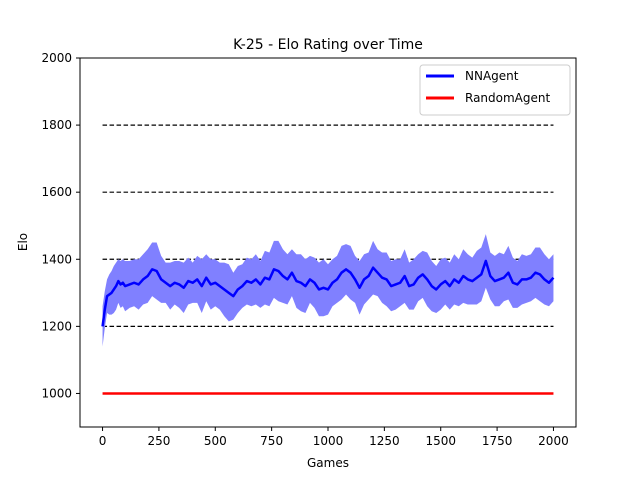 The height and width of the screenshot is (480, 640). What do you see at coordinates (56, 192) in the screenshot?
I see `y-tick-label-1600: 1600` at bounding box center [56, 192].